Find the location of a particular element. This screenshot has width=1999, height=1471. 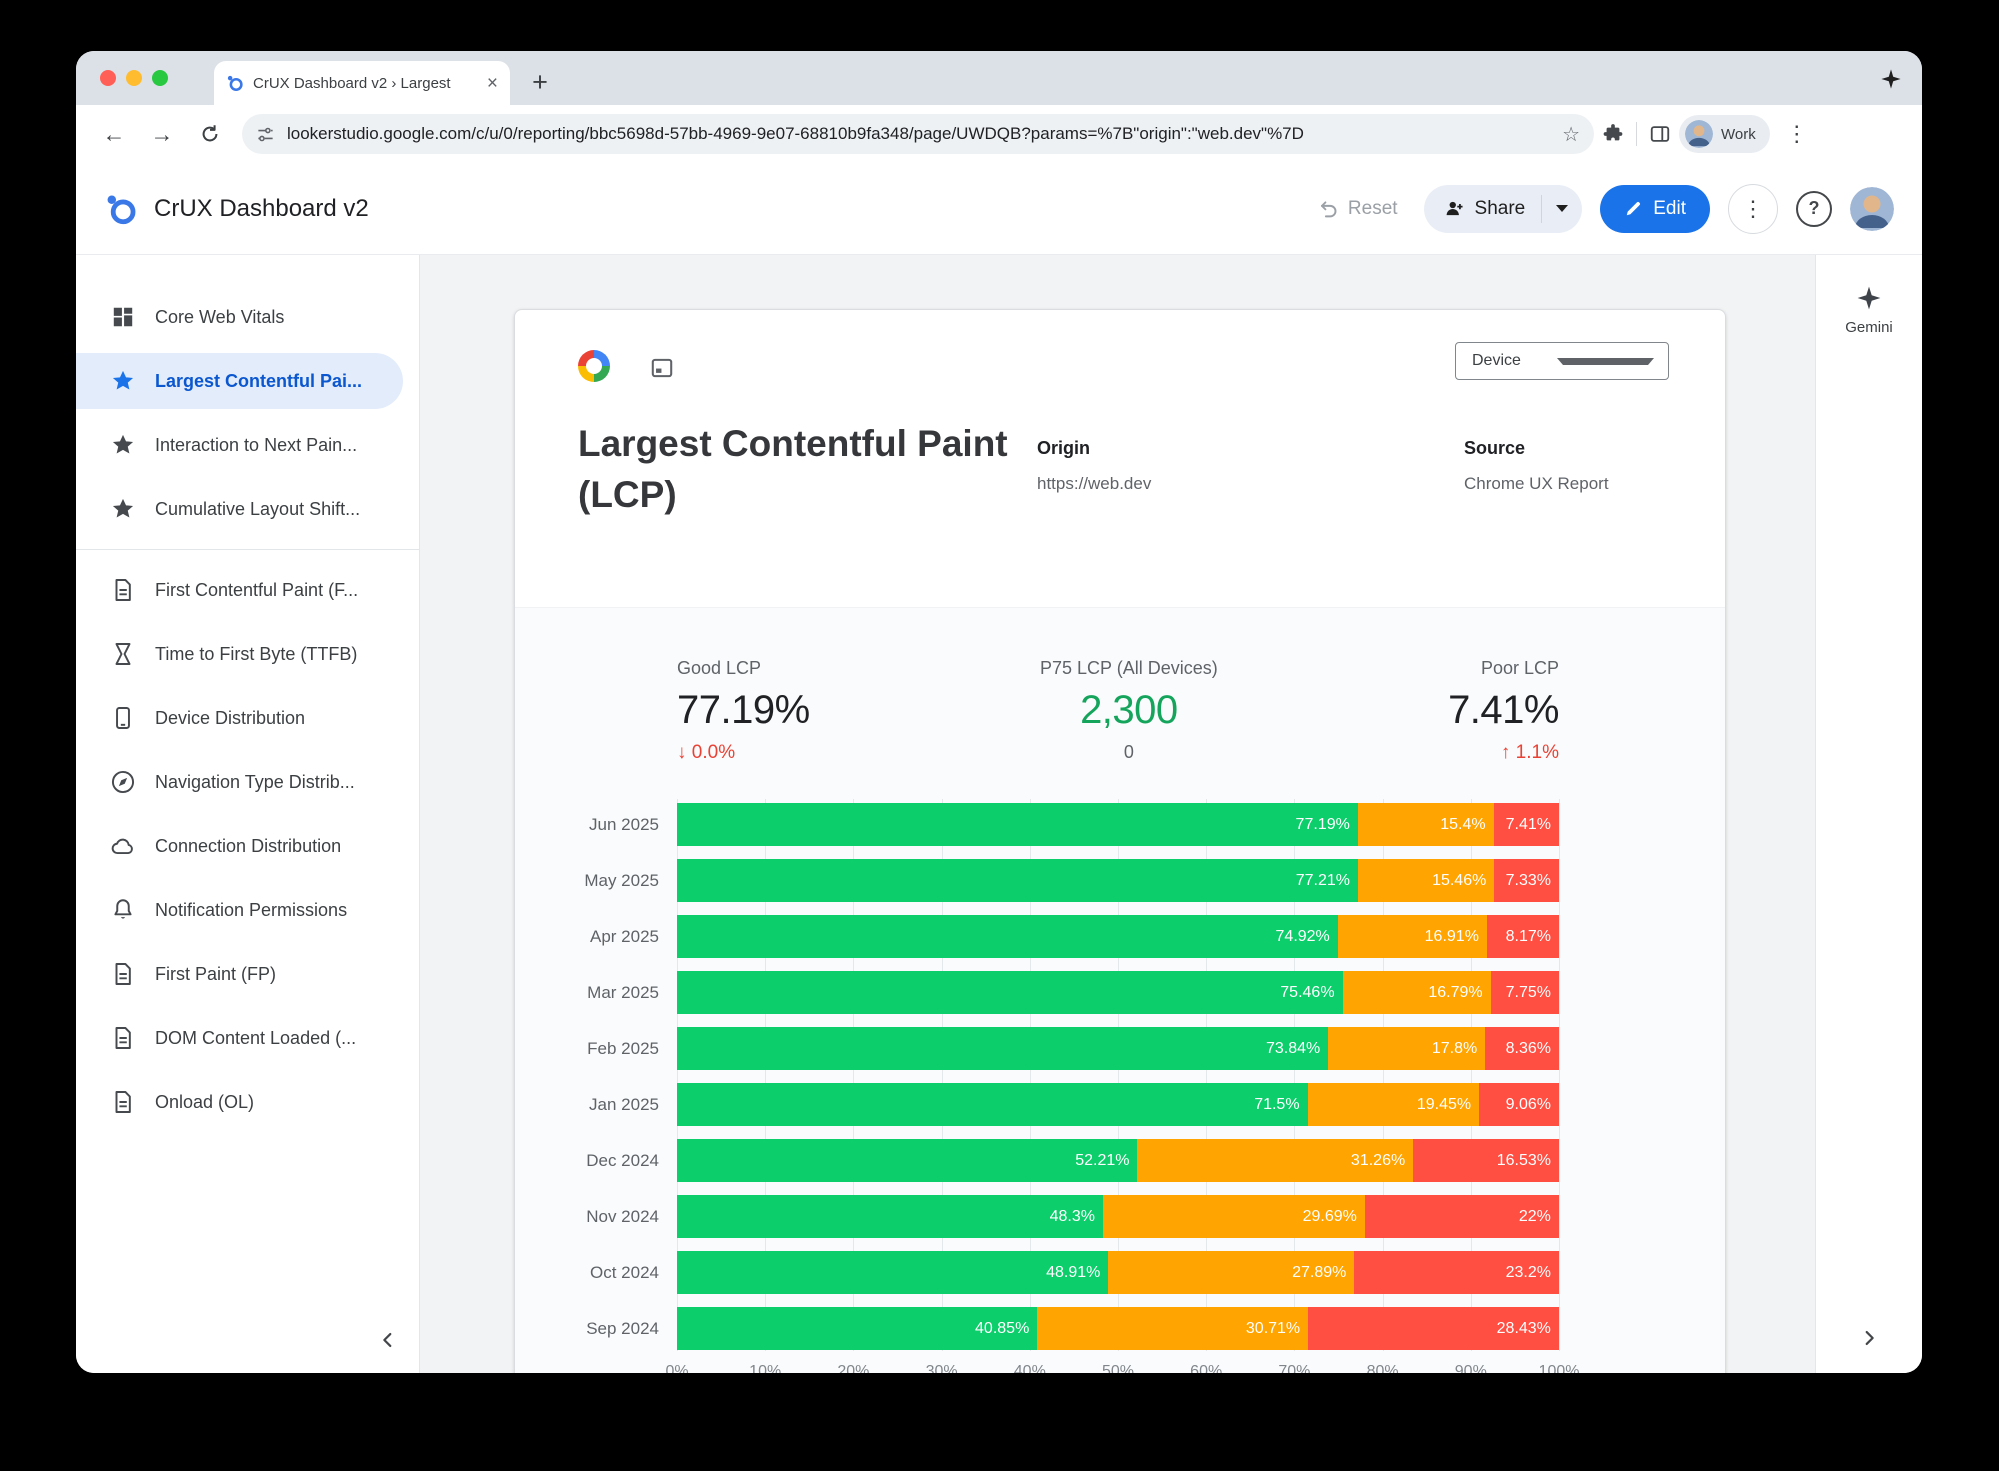

crux-dashboard-icon is located at coordinates (594, 366).